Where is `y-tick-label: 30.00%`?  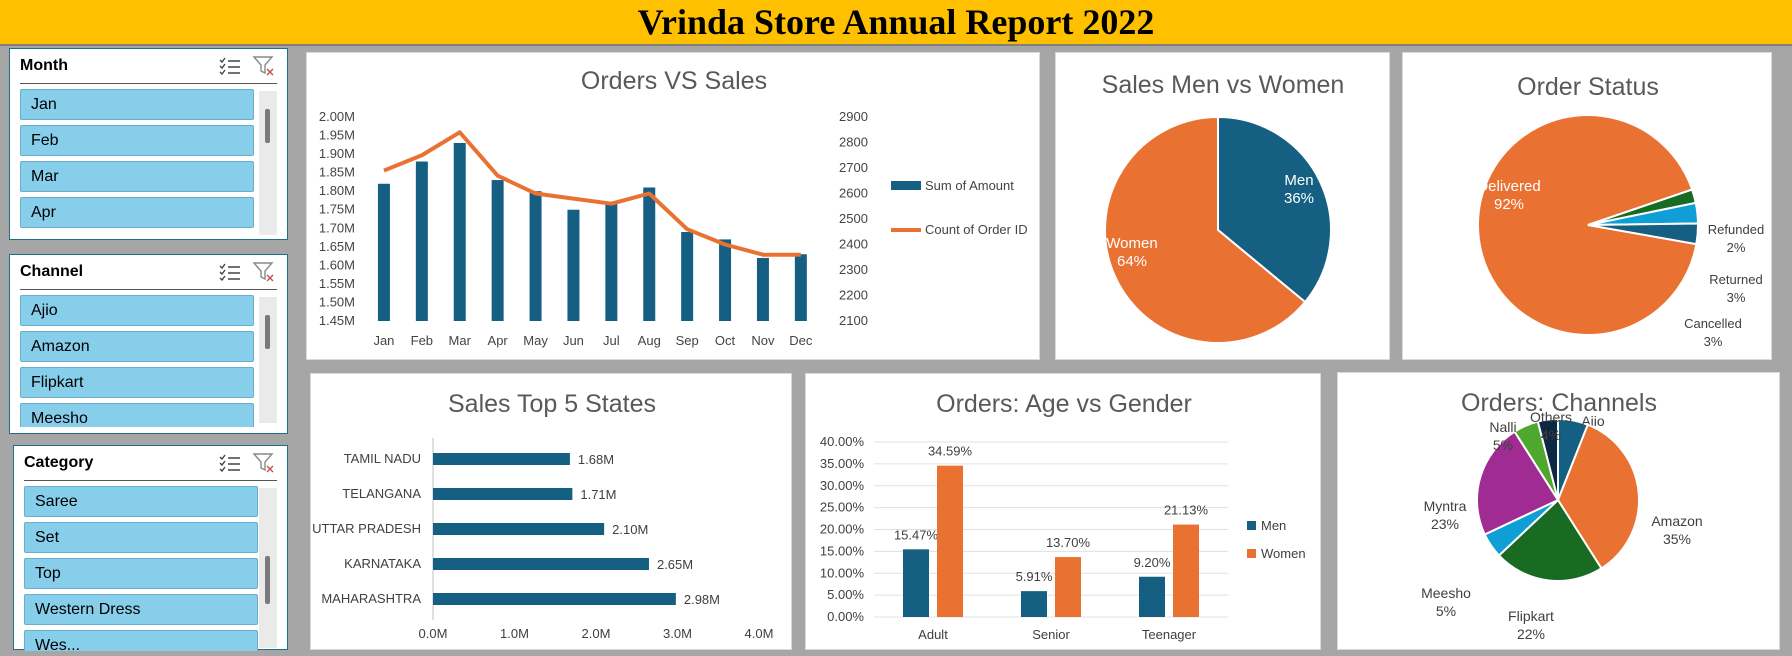 y-tick-label: 30.00% is located at coordinates (842, 485).